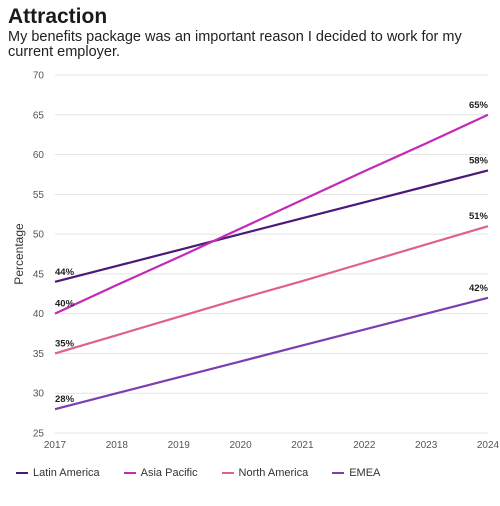  Describe the element at coordinates (66, 473) in the screenshot. I see `legend-label: Latin America` at that location.